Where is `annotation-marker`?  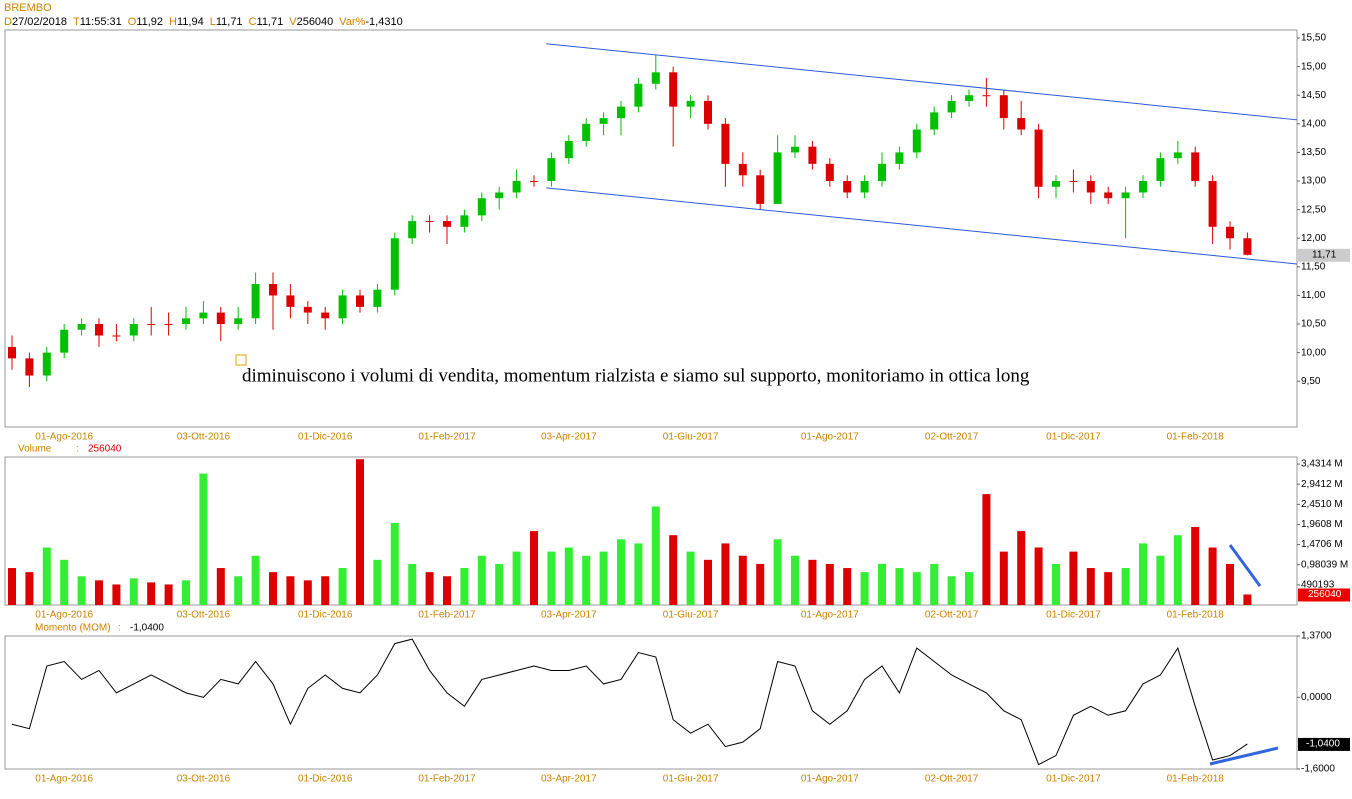 annotation-marker is located at coordinates (241, 360).